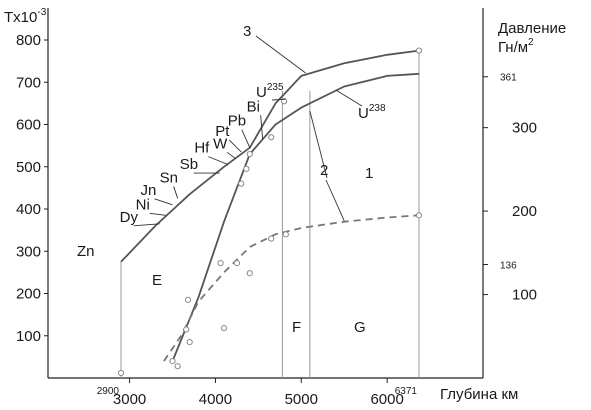  What do you see at coordinates (324, 170) in the screenshot?
I see `series-label-2: 2` at bounding box center [324, 170].